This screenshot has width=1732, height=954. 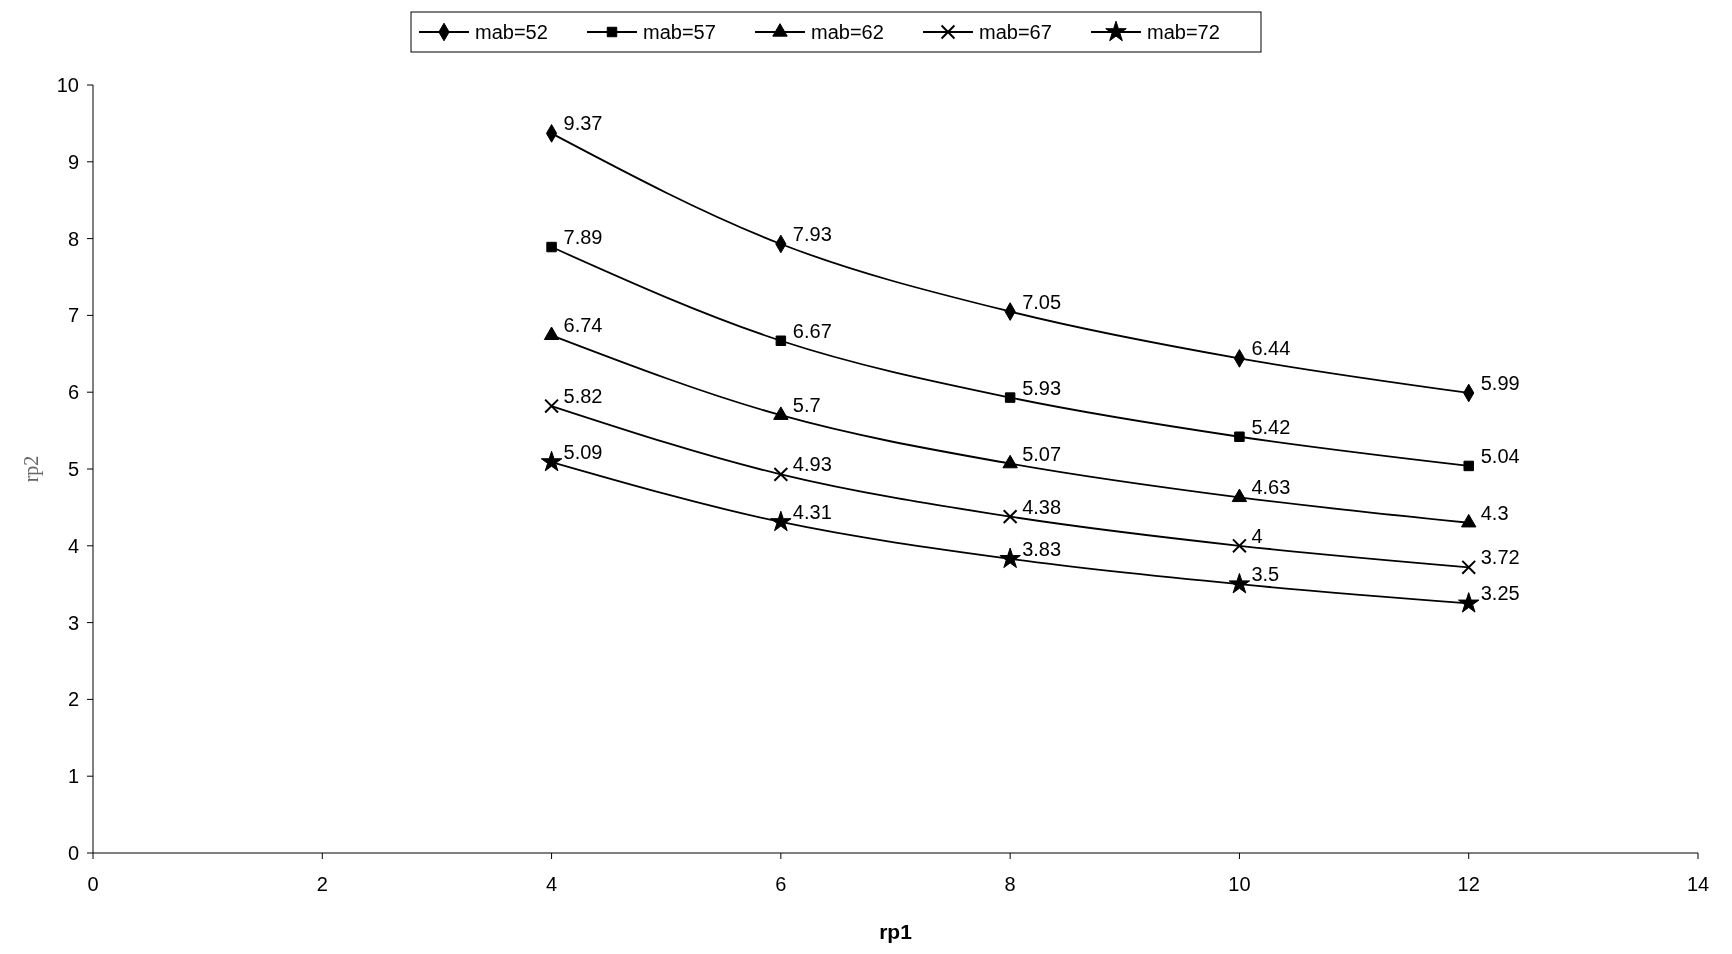 What do you see at coordinates (1500, 382) in the screenshot?
I see `data-label: 5.99` at bounding box center [1500, 382].